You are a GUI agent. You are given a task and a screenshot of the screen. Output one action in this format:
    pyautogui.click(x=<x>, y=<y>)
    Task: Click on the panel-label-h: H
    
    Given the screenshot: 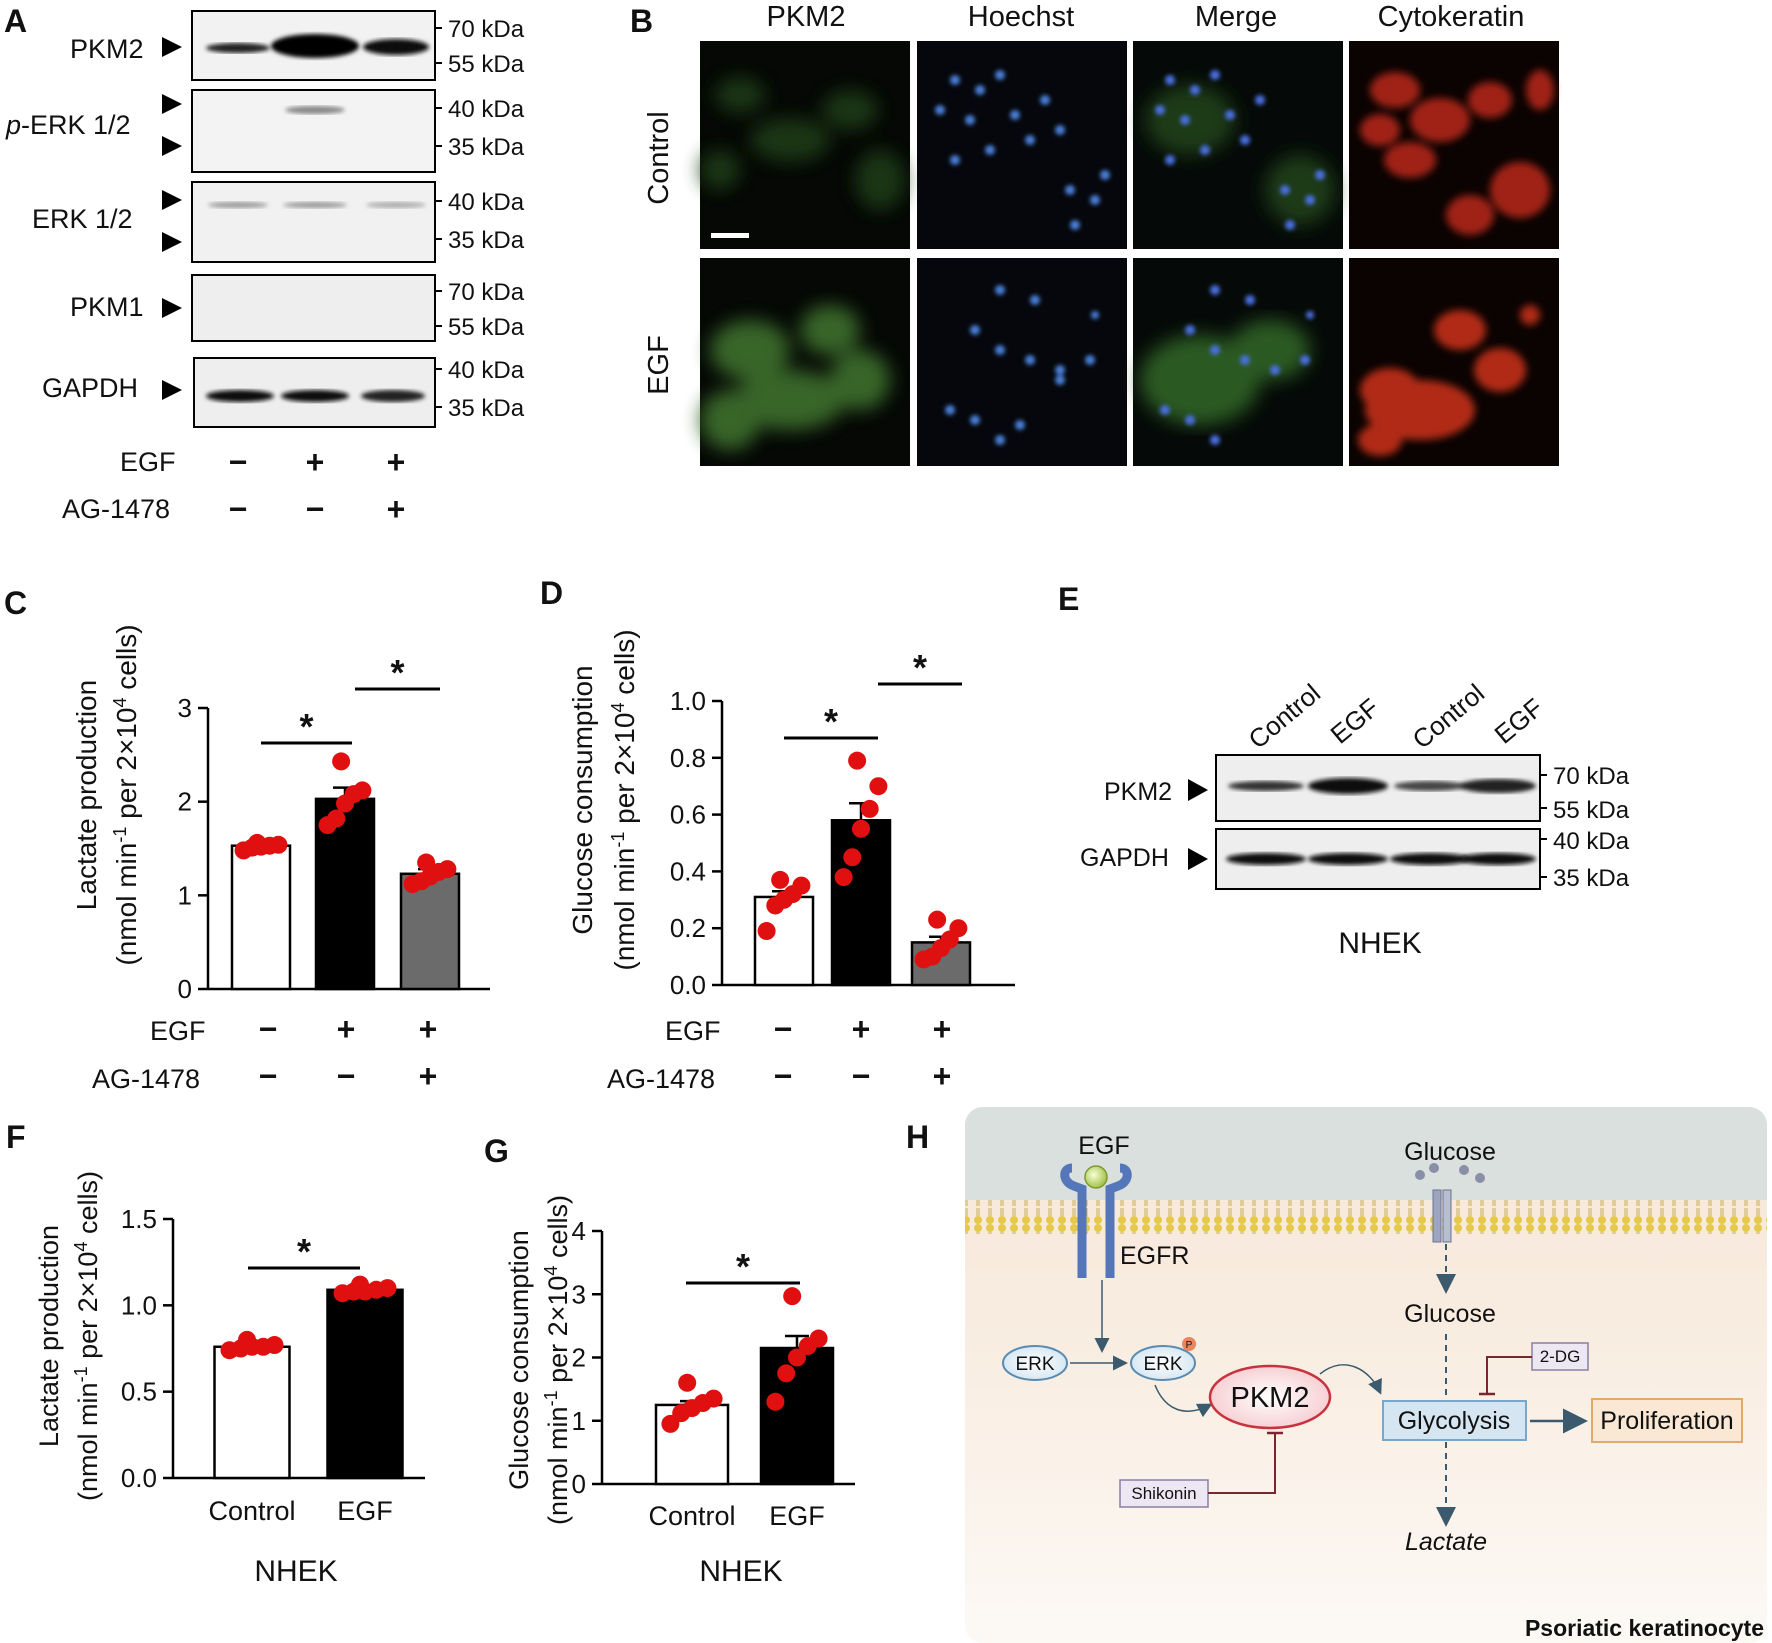 What is the action you would take?
    pyautogui.click(x=917, y=1137)
    